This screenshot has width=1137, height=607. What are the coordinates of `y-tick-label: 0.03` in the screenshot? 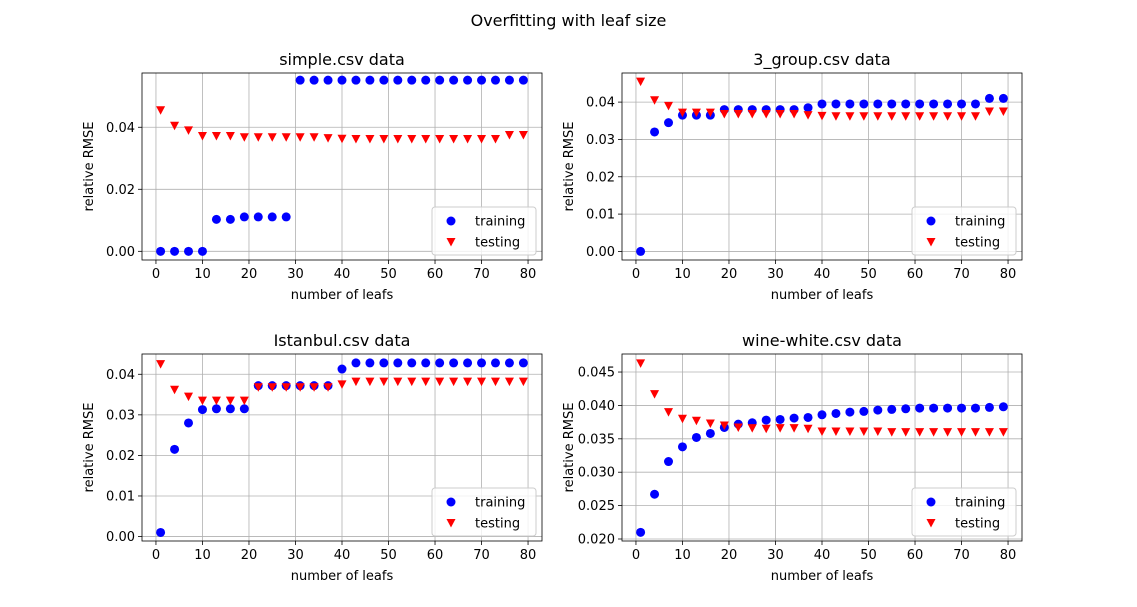 It's located at (120, 415).